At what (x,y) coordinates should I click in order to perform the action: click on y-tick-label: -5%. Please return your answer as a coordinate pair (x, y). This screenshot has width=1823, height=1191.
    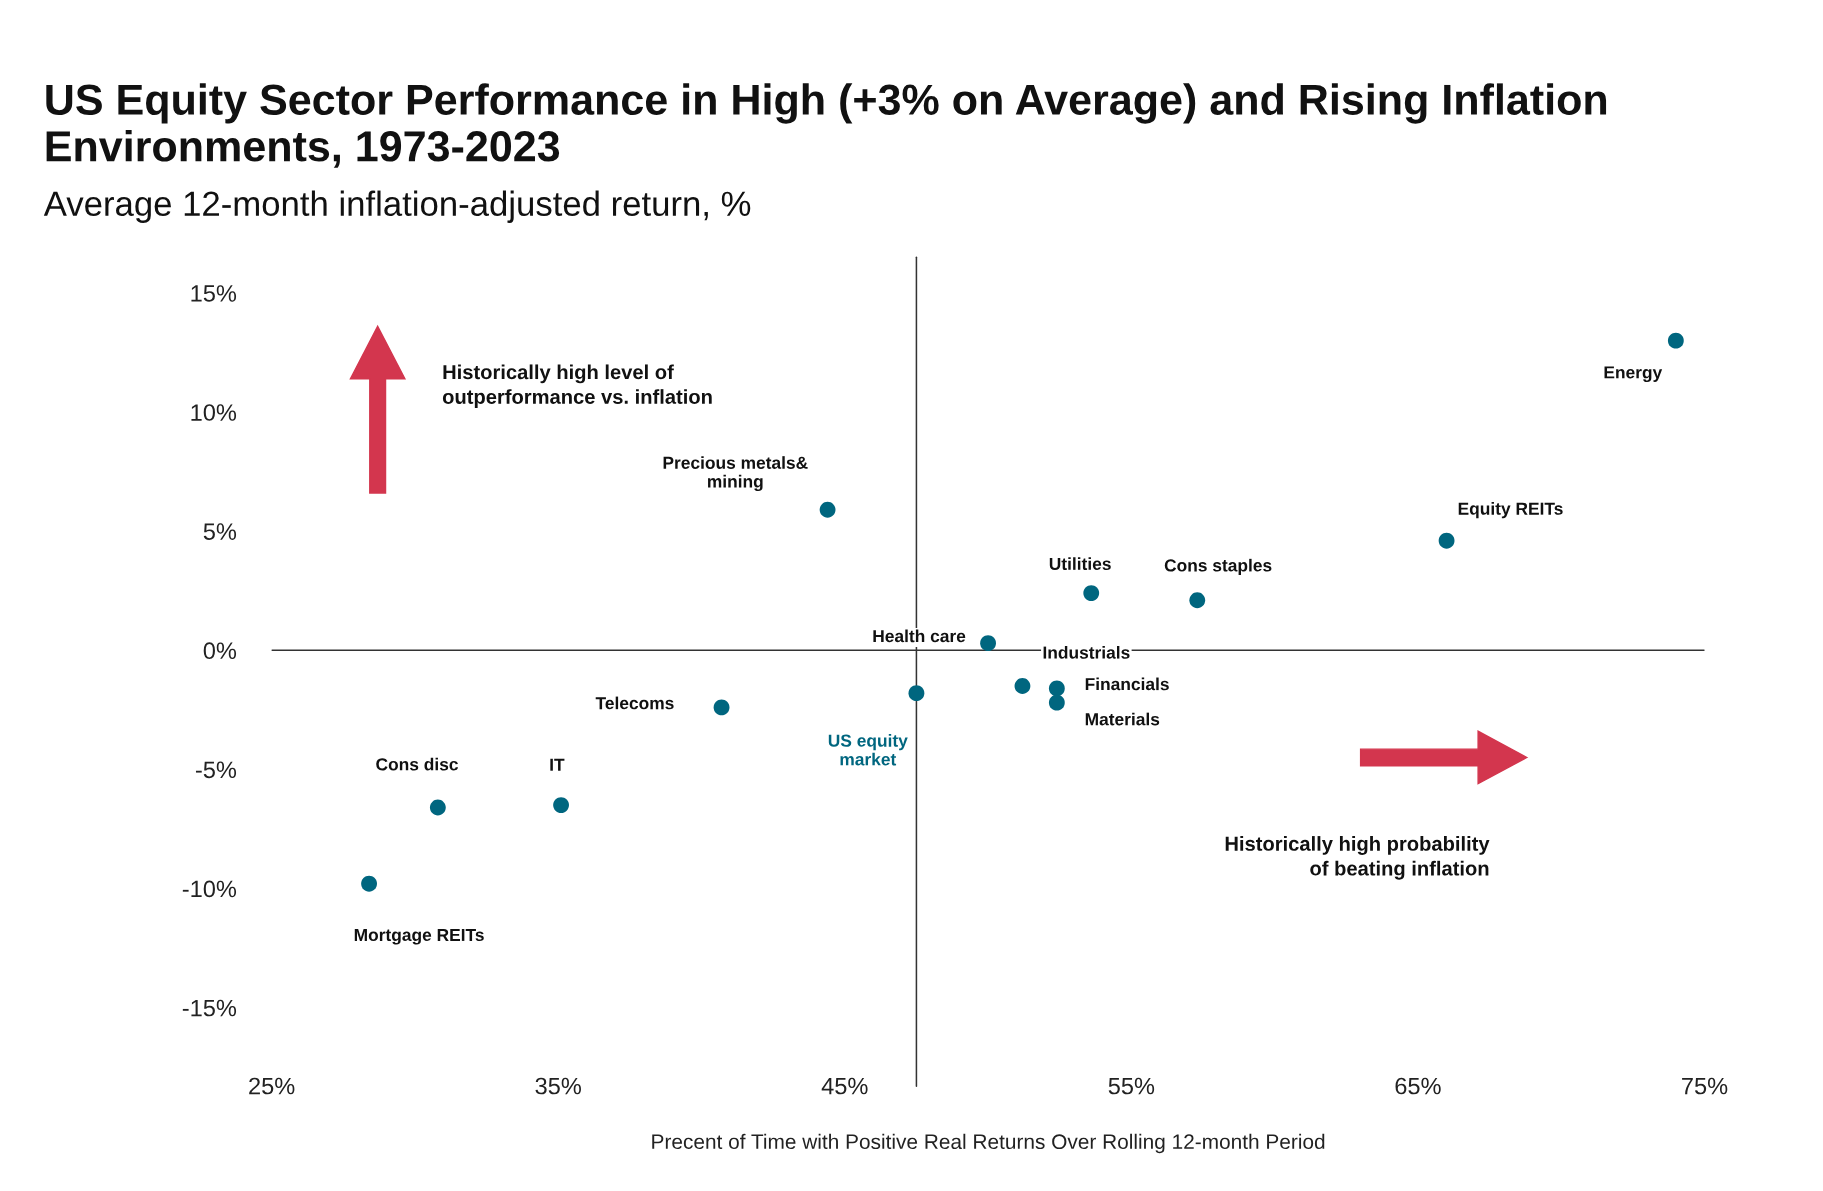
    Looking at the image, I should click on (216, 770).